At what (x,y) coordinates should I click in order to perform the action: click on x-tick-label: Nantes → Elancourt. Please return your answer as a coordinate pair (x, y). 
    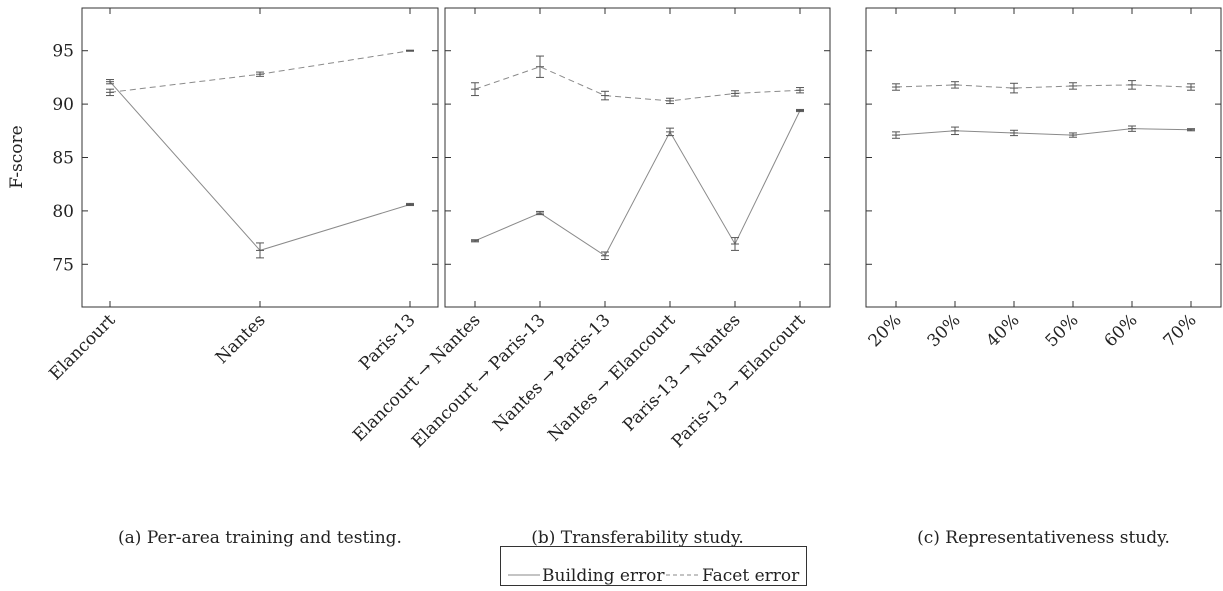
    Looking at the image, I should click on (611, 377).